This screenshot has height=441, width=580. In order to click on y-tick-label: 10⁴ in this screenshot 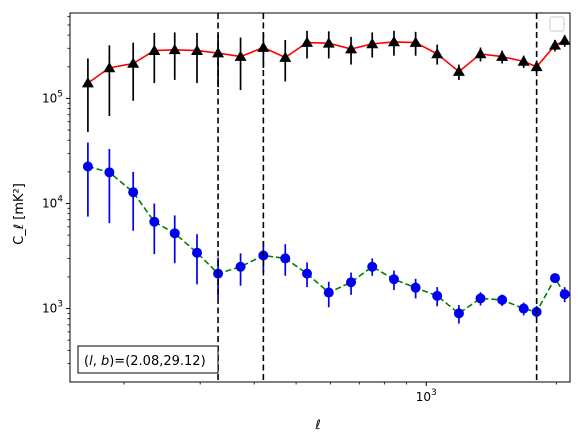, I will do `click(52, 202)`.